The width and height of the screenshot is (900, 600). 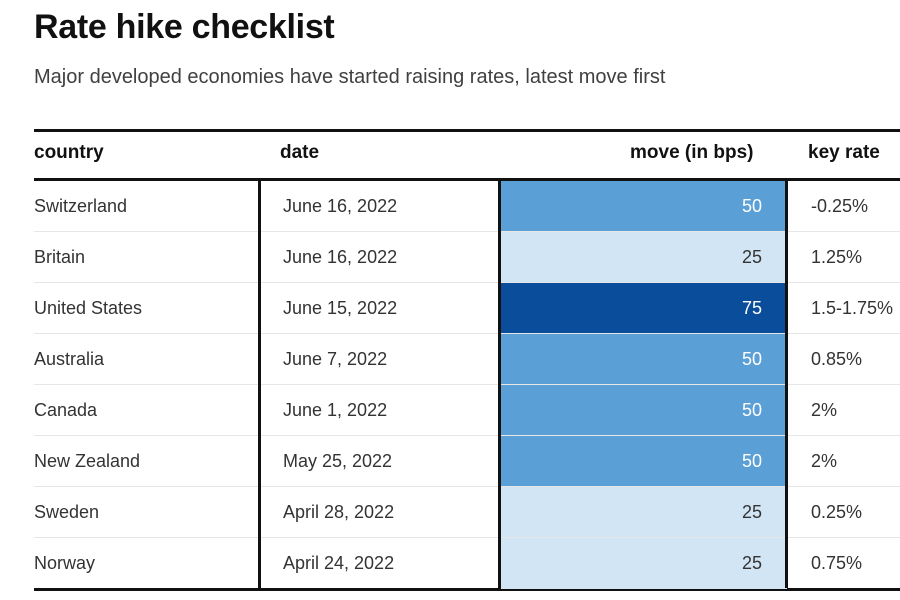 I want to click on cell-key-rate: -0.25%, so click(x=840, y=206).